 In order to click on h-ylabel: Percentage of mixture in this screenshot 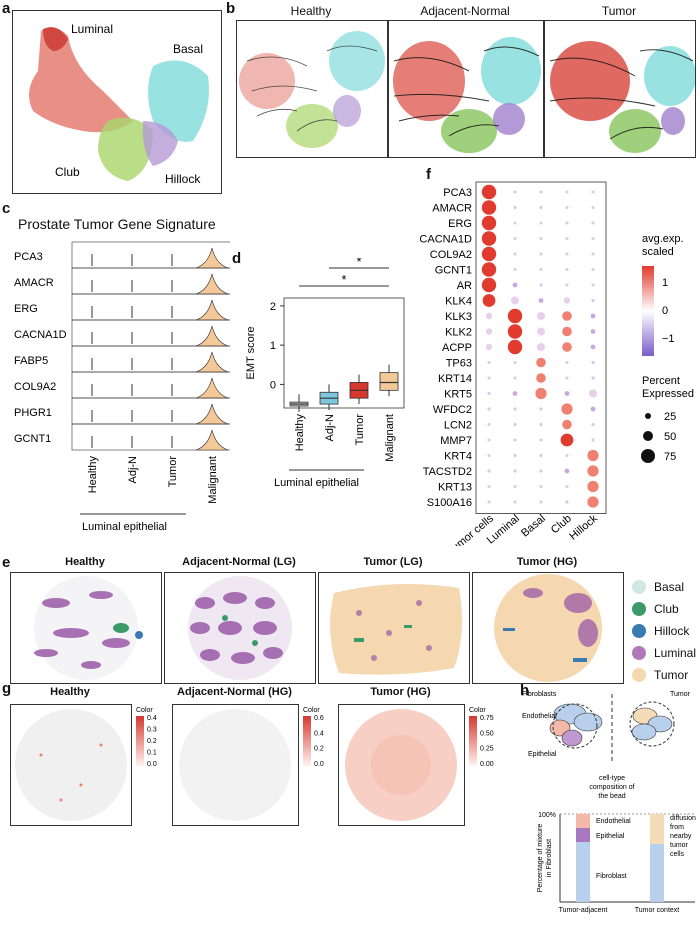, I will do `click(540, 858)`.